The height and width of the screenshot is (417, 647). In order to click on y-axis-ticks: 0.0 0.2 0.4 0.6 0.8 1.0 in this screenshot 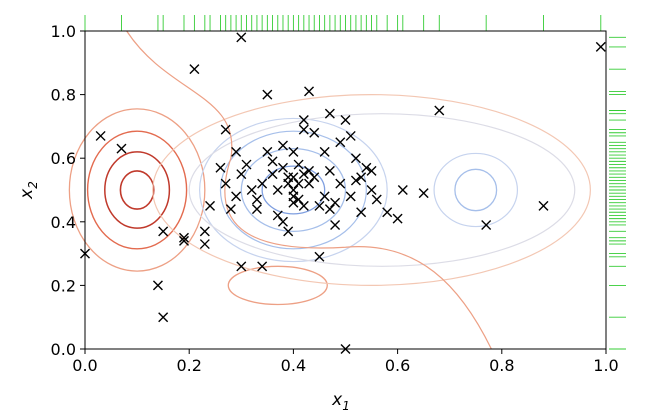, I will do `click(68, 190)`.